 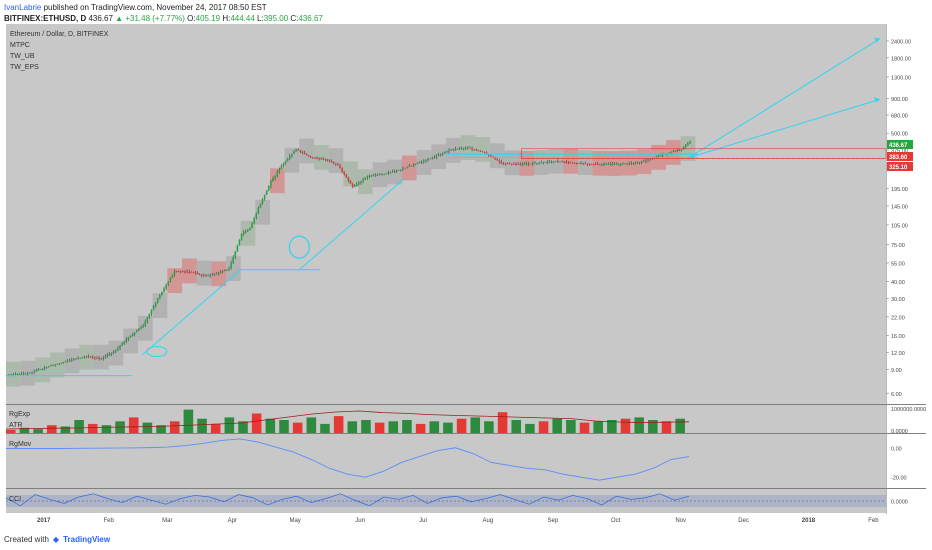 I want to click on atr-title: ATR, so click(x=15, y=425).